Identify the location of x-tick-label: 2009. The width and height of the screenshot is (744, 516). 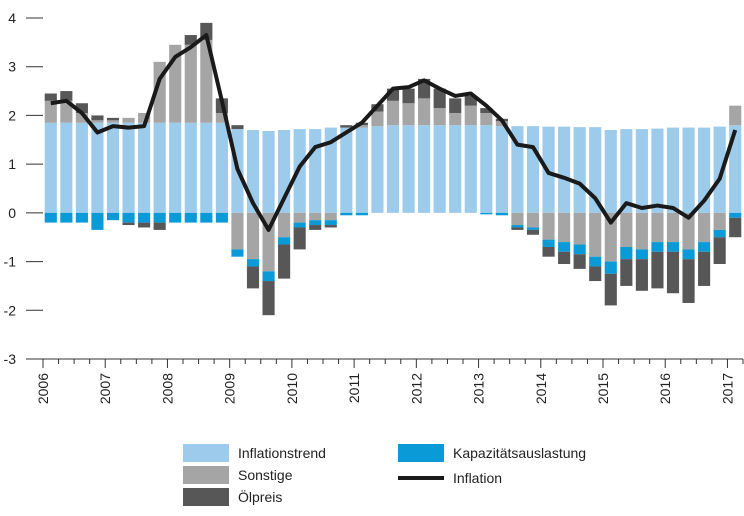
(230, 388).